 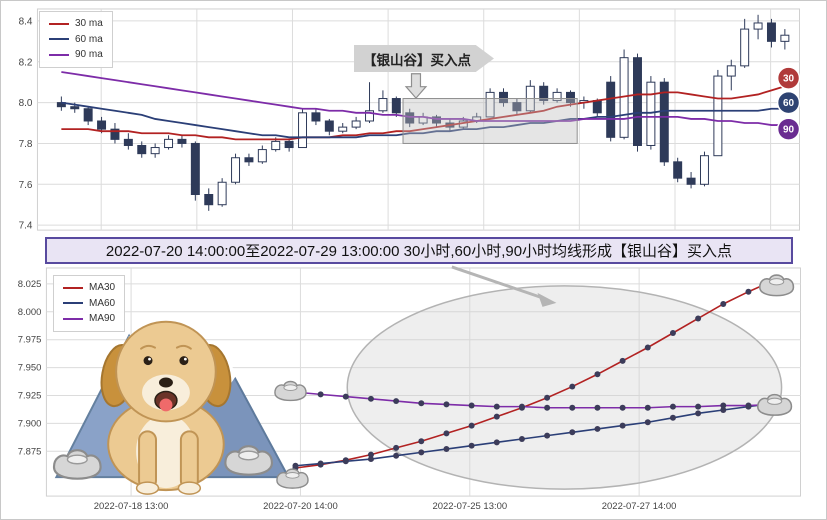 I want to click on svg-text: 8.0, so click(x=26, y=103).